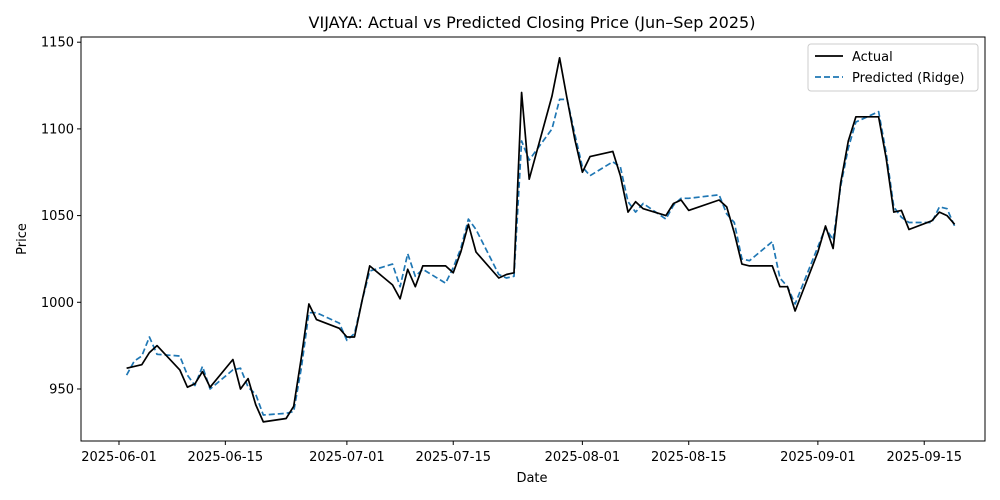 This screenshot has height=500, width=1000. I want to click on y-tick-label: 1050, so click(57, 216).